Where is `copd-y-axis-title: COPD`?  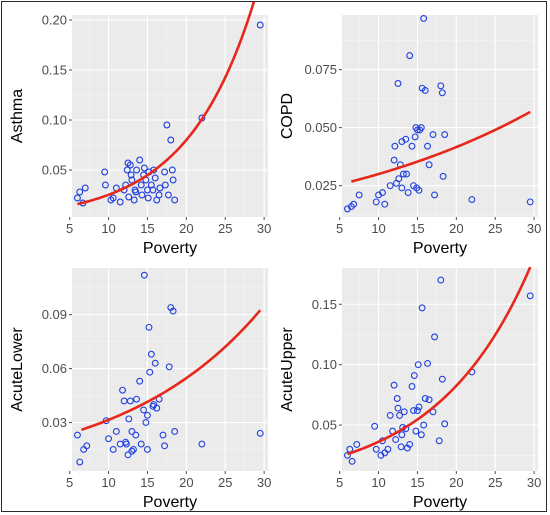
copd-y-axis-title: COPD is located at coordinates (287, 116).